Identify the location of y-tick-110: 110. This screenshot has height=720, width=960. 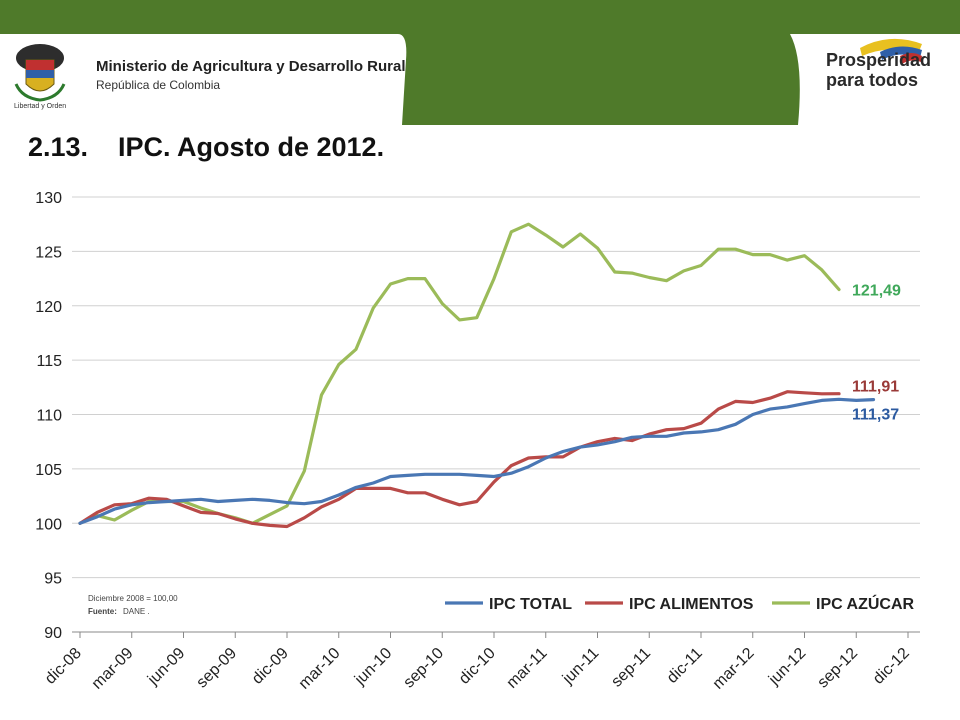
(49, 416).